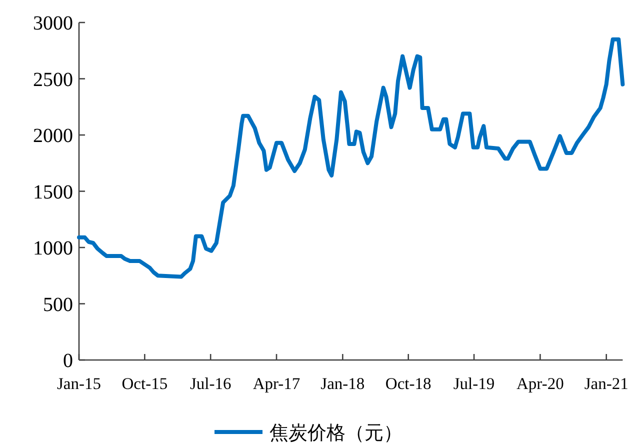  Describe the element at coordinates (53, 249) in the screenshot. I see `y-tick-label: 1000` at that location.